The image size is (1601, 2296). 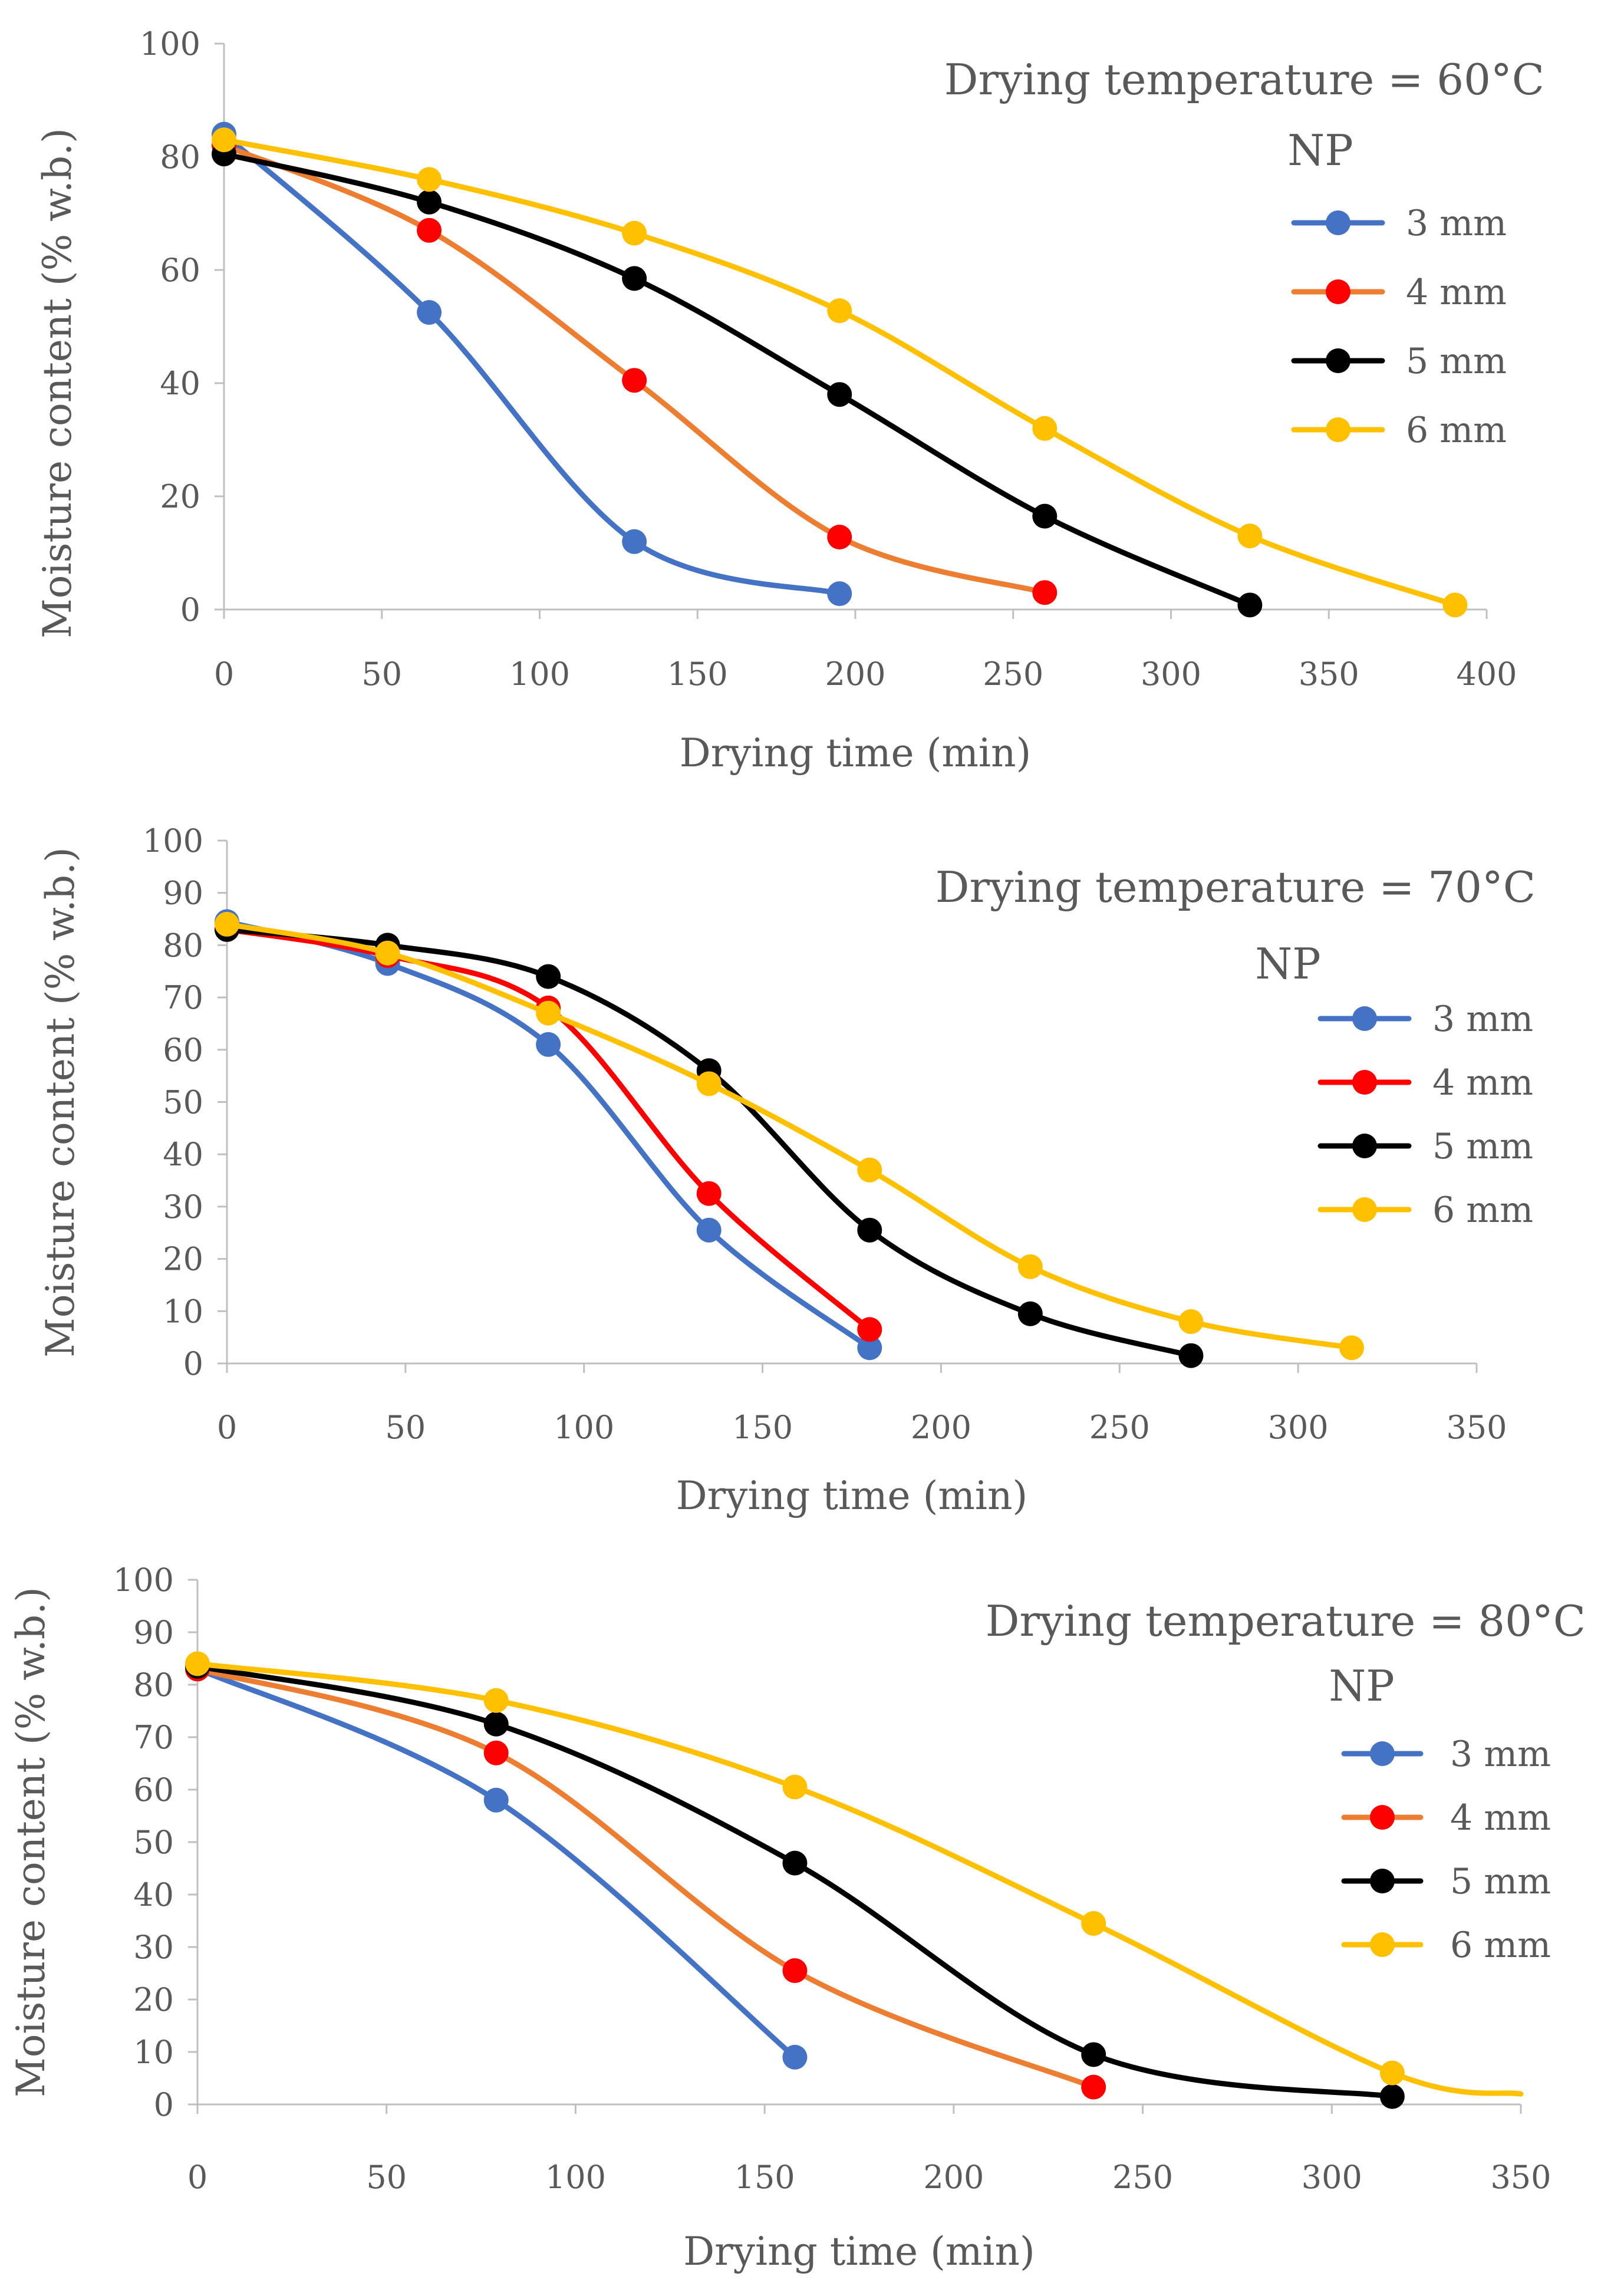 I want to click on y-tick-label: 10, so click(x=153, y=2052).